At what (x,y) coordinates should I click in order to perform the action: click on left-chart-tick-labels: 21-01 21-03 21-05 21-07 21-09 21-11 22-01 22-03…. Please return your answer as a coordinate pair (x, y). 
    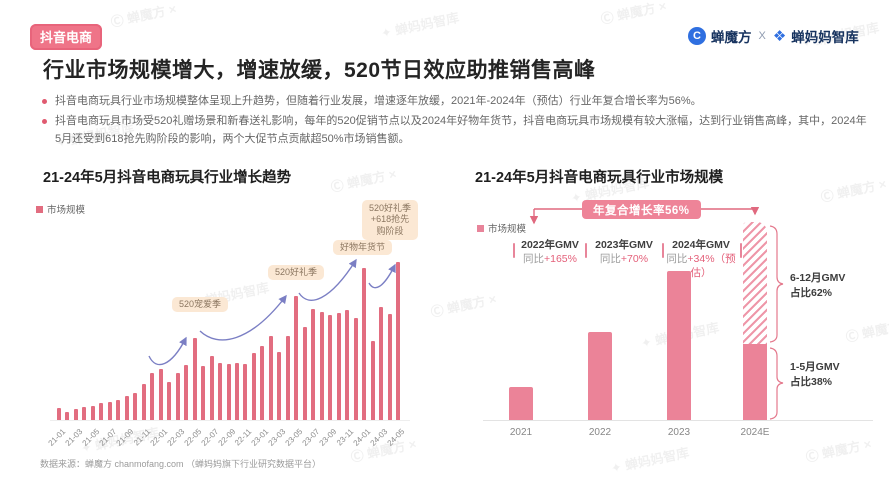
    Looking at the image, I should click on (227, 441).